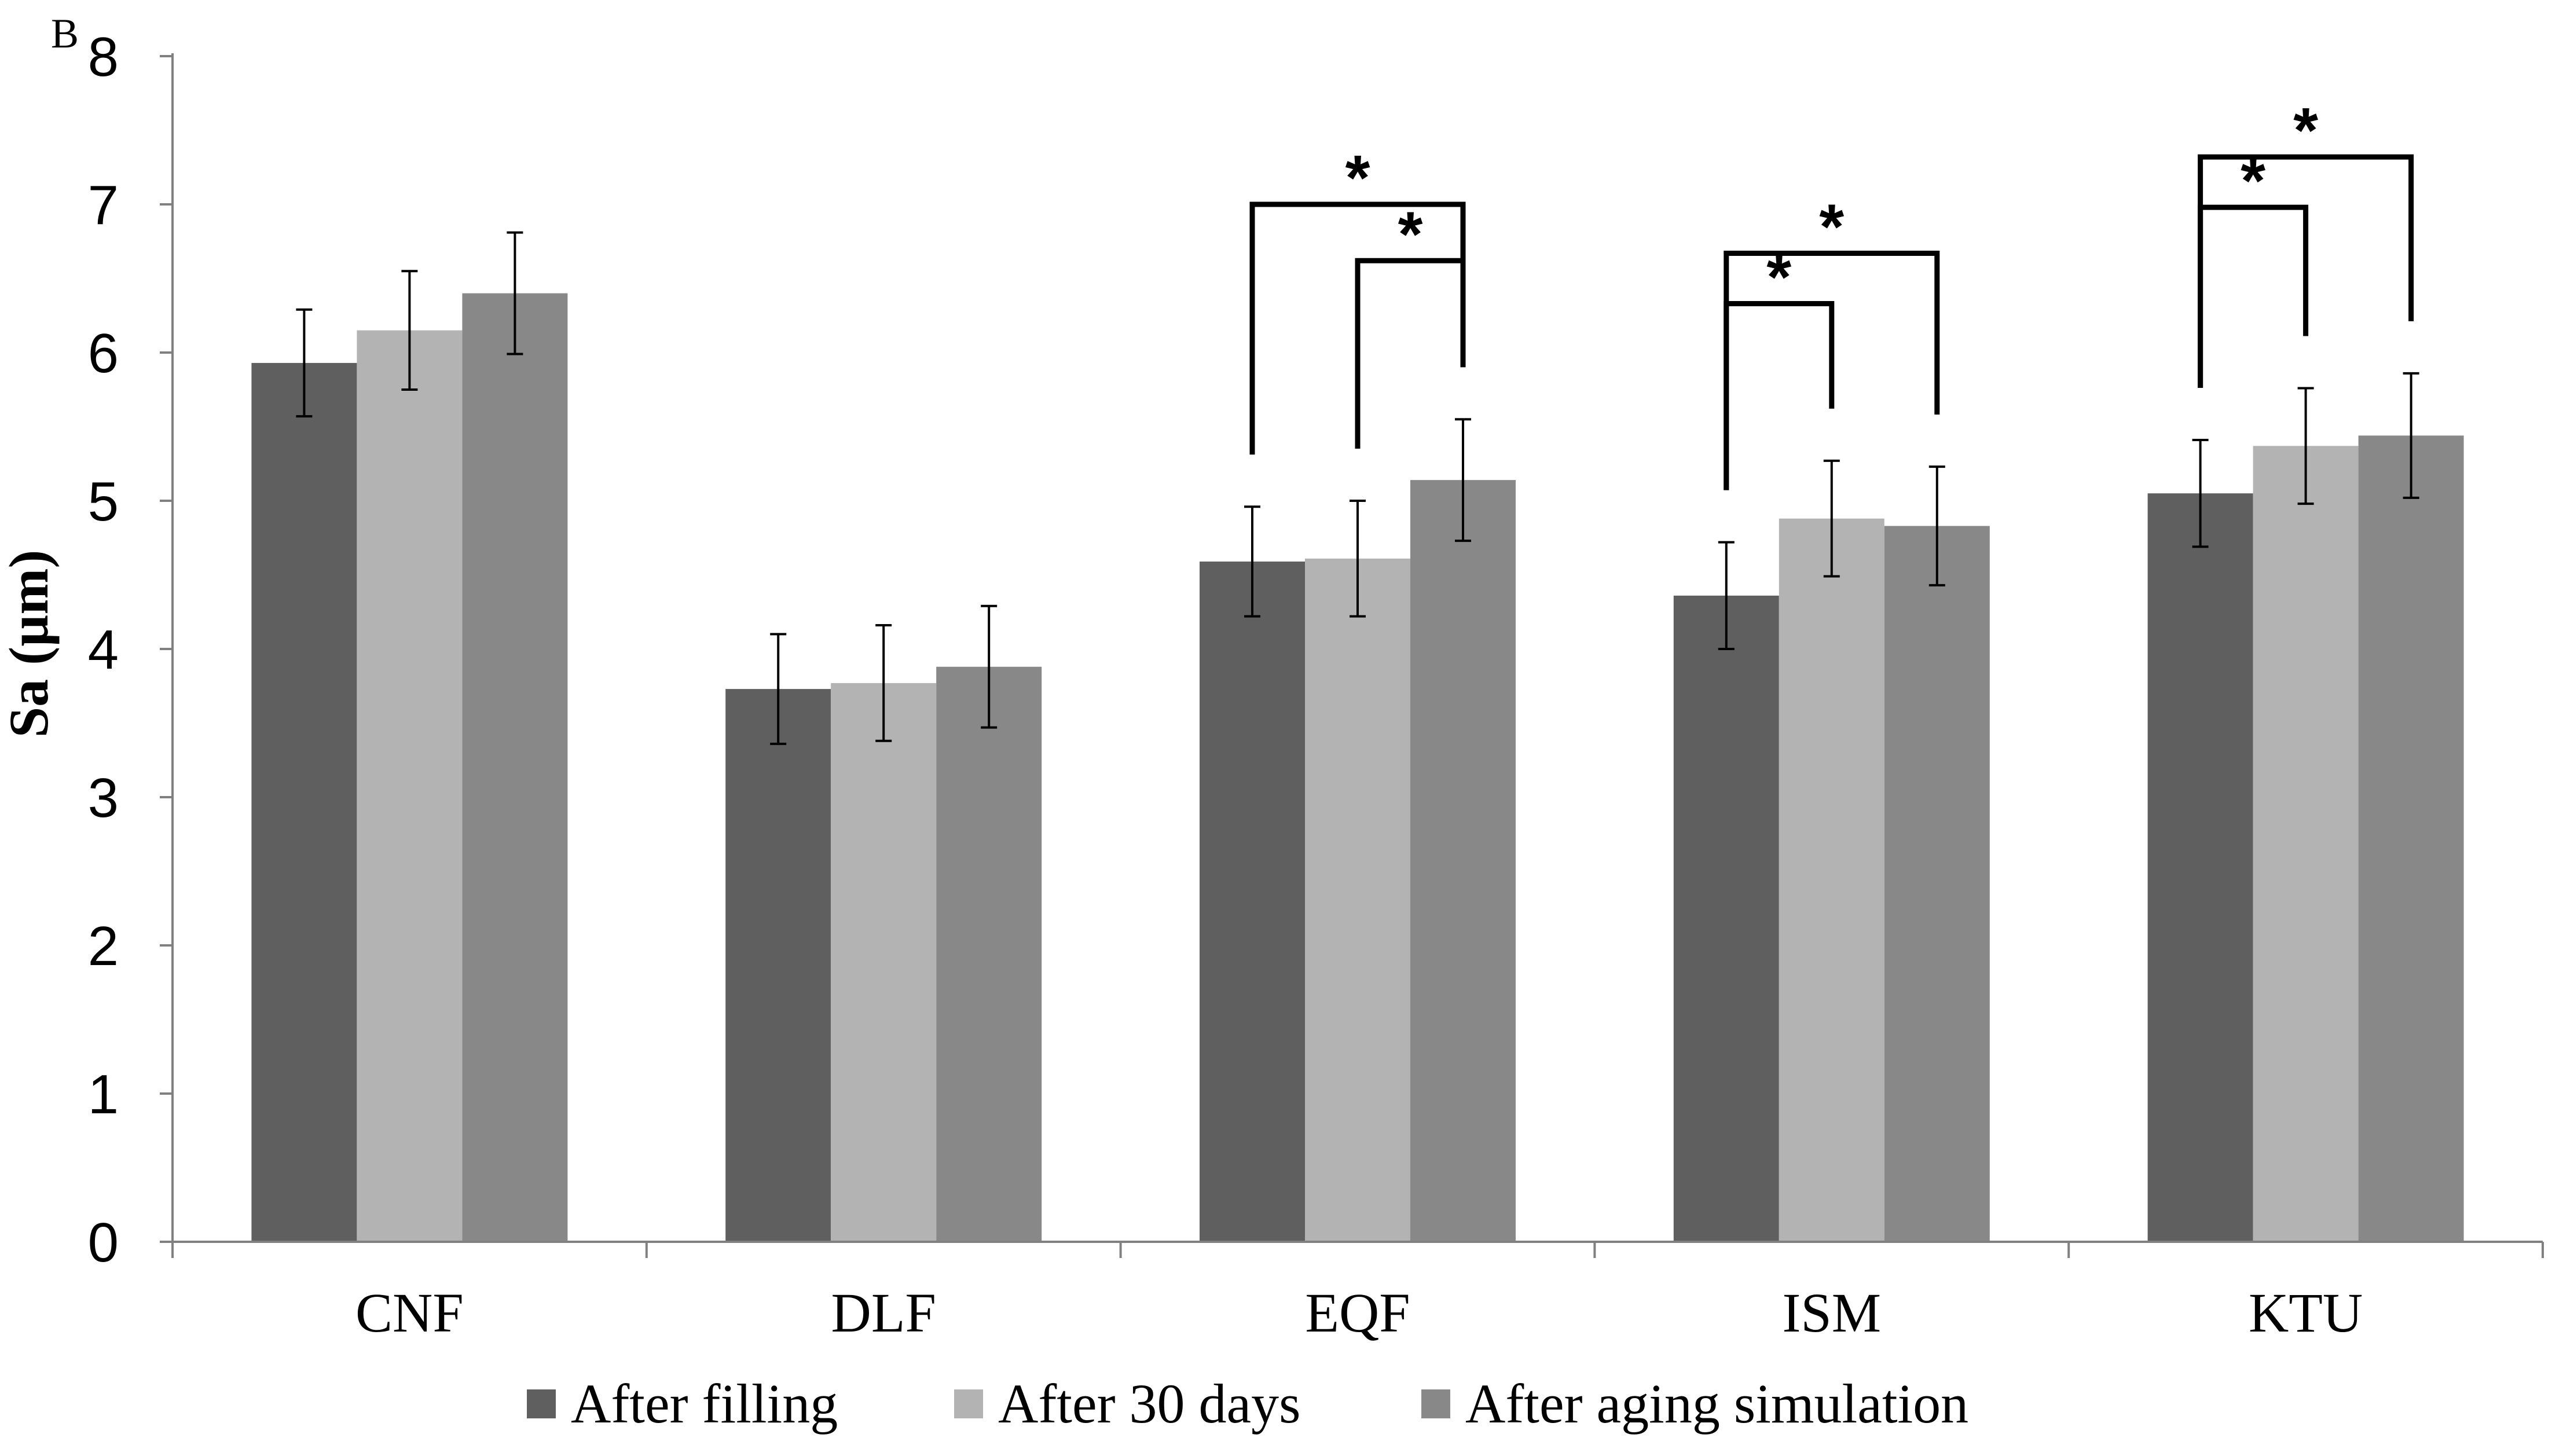 The width and height of the screenshot is (2552, 1456). Describe the element at coordinates (30, 644) in the screenshot. I see `y-axis-title: Sa (µm)` at that location.